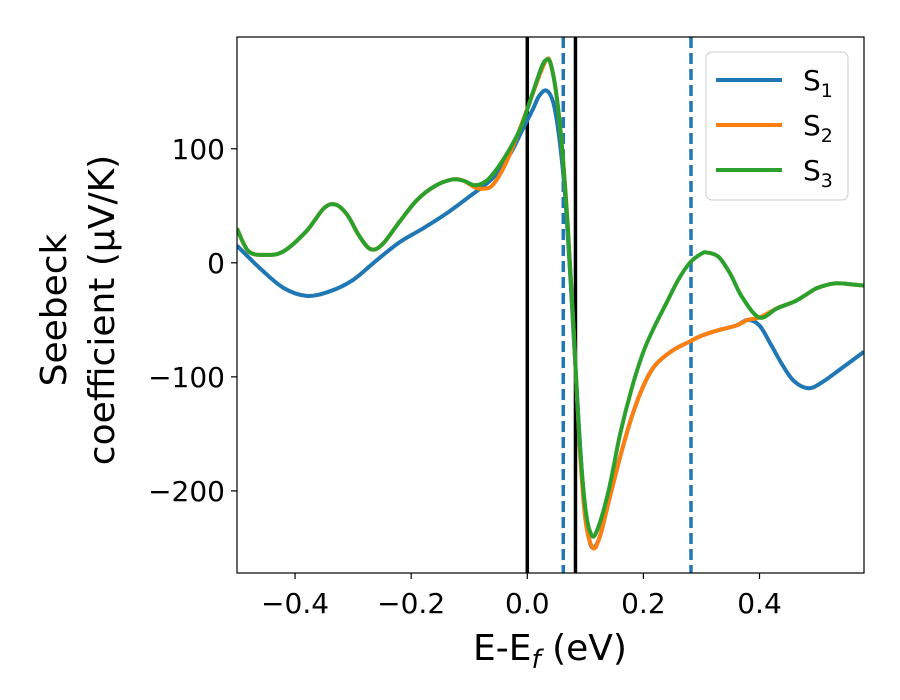 This screenshot has width=900, height=700. Describe the element at coordinates (411, 603) in the screenshot. I see `x-tick-label: −0.2` at that location.